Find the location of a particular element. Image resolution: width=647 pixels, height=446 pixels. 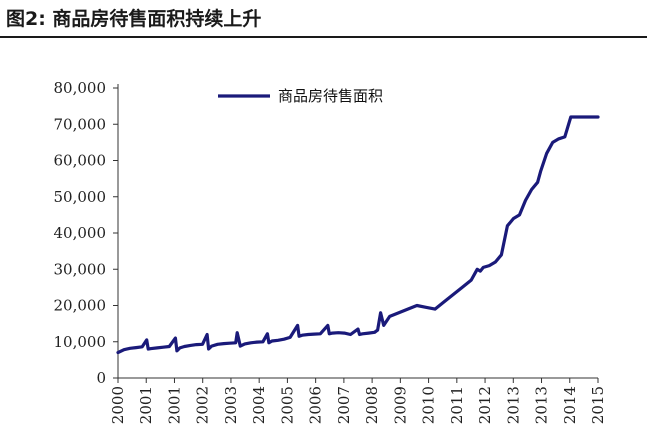

y-tick-label: 10,000 is located at coordinates (80, 342).